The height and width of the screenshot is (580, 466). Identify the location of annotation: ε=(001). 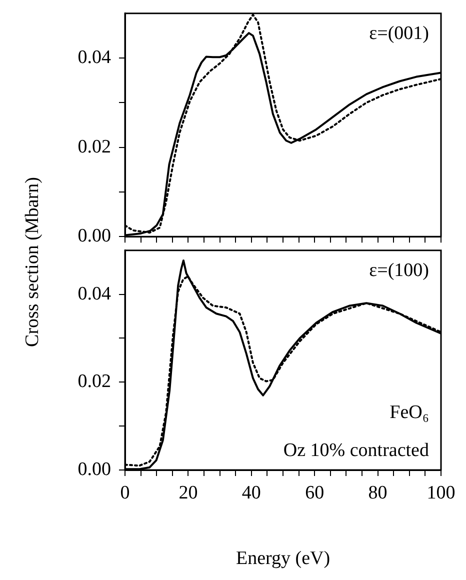
(399, 34).